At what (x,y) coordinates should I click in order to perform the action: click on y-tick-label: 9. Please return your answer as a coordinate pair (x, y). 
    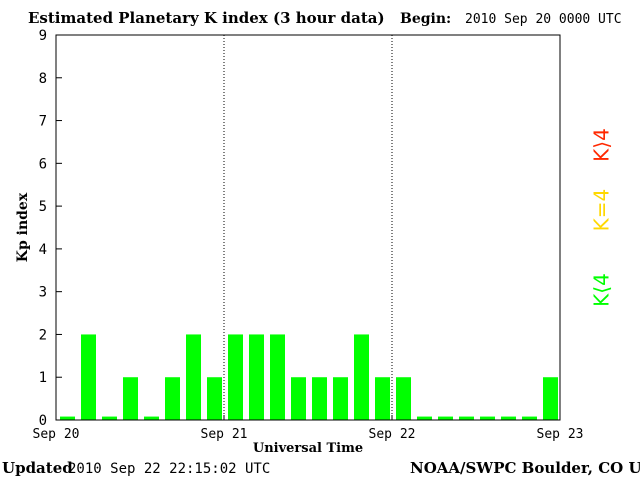
    Looking at the image, I should click on (43, 36).